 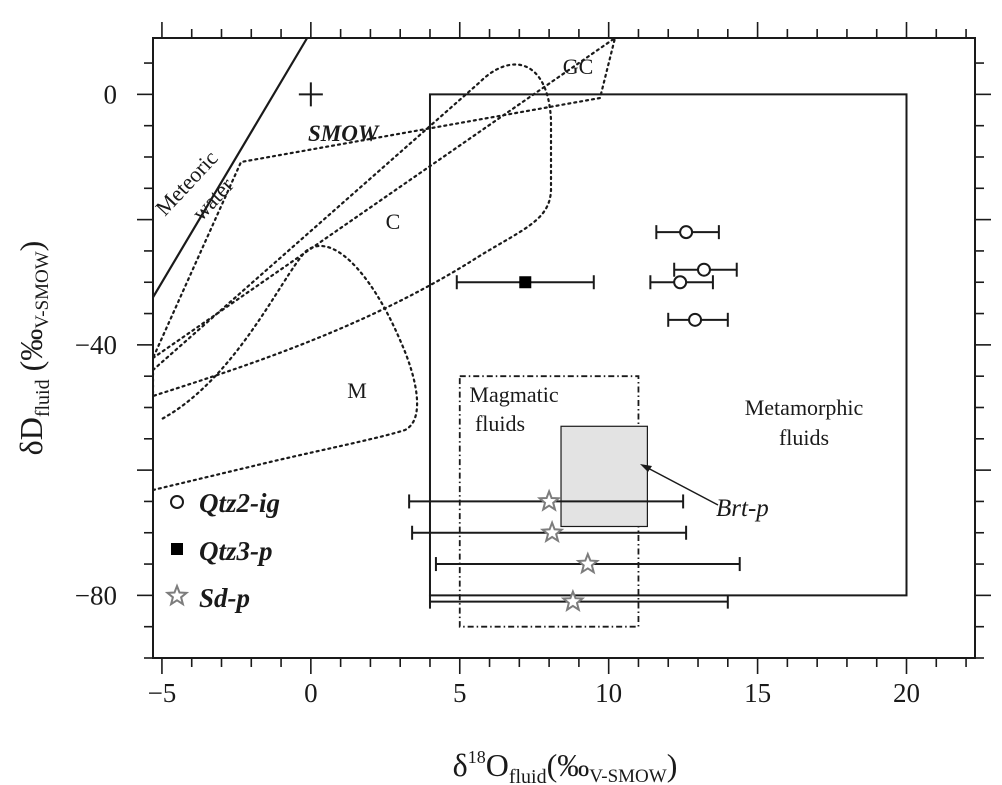 I want to click on x-title-unit-sub: V-SMOW, so click(x=627, y=775).